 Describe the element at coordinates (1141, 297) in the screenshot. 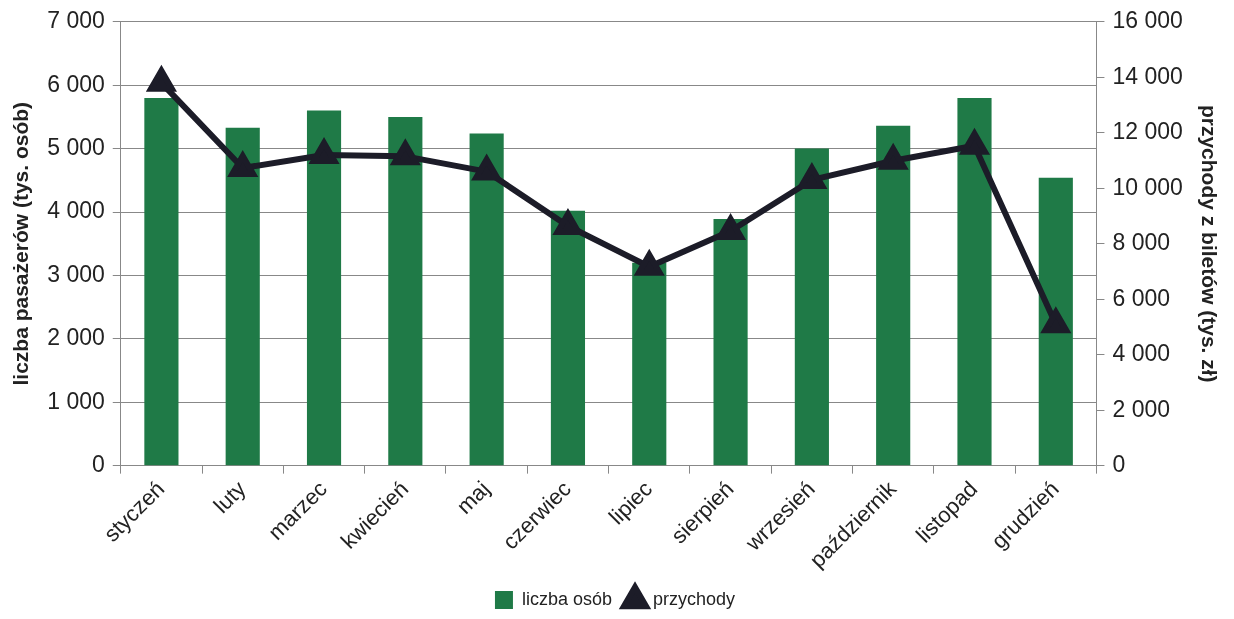

I see `y2-tick-label: 6 000` at that location.